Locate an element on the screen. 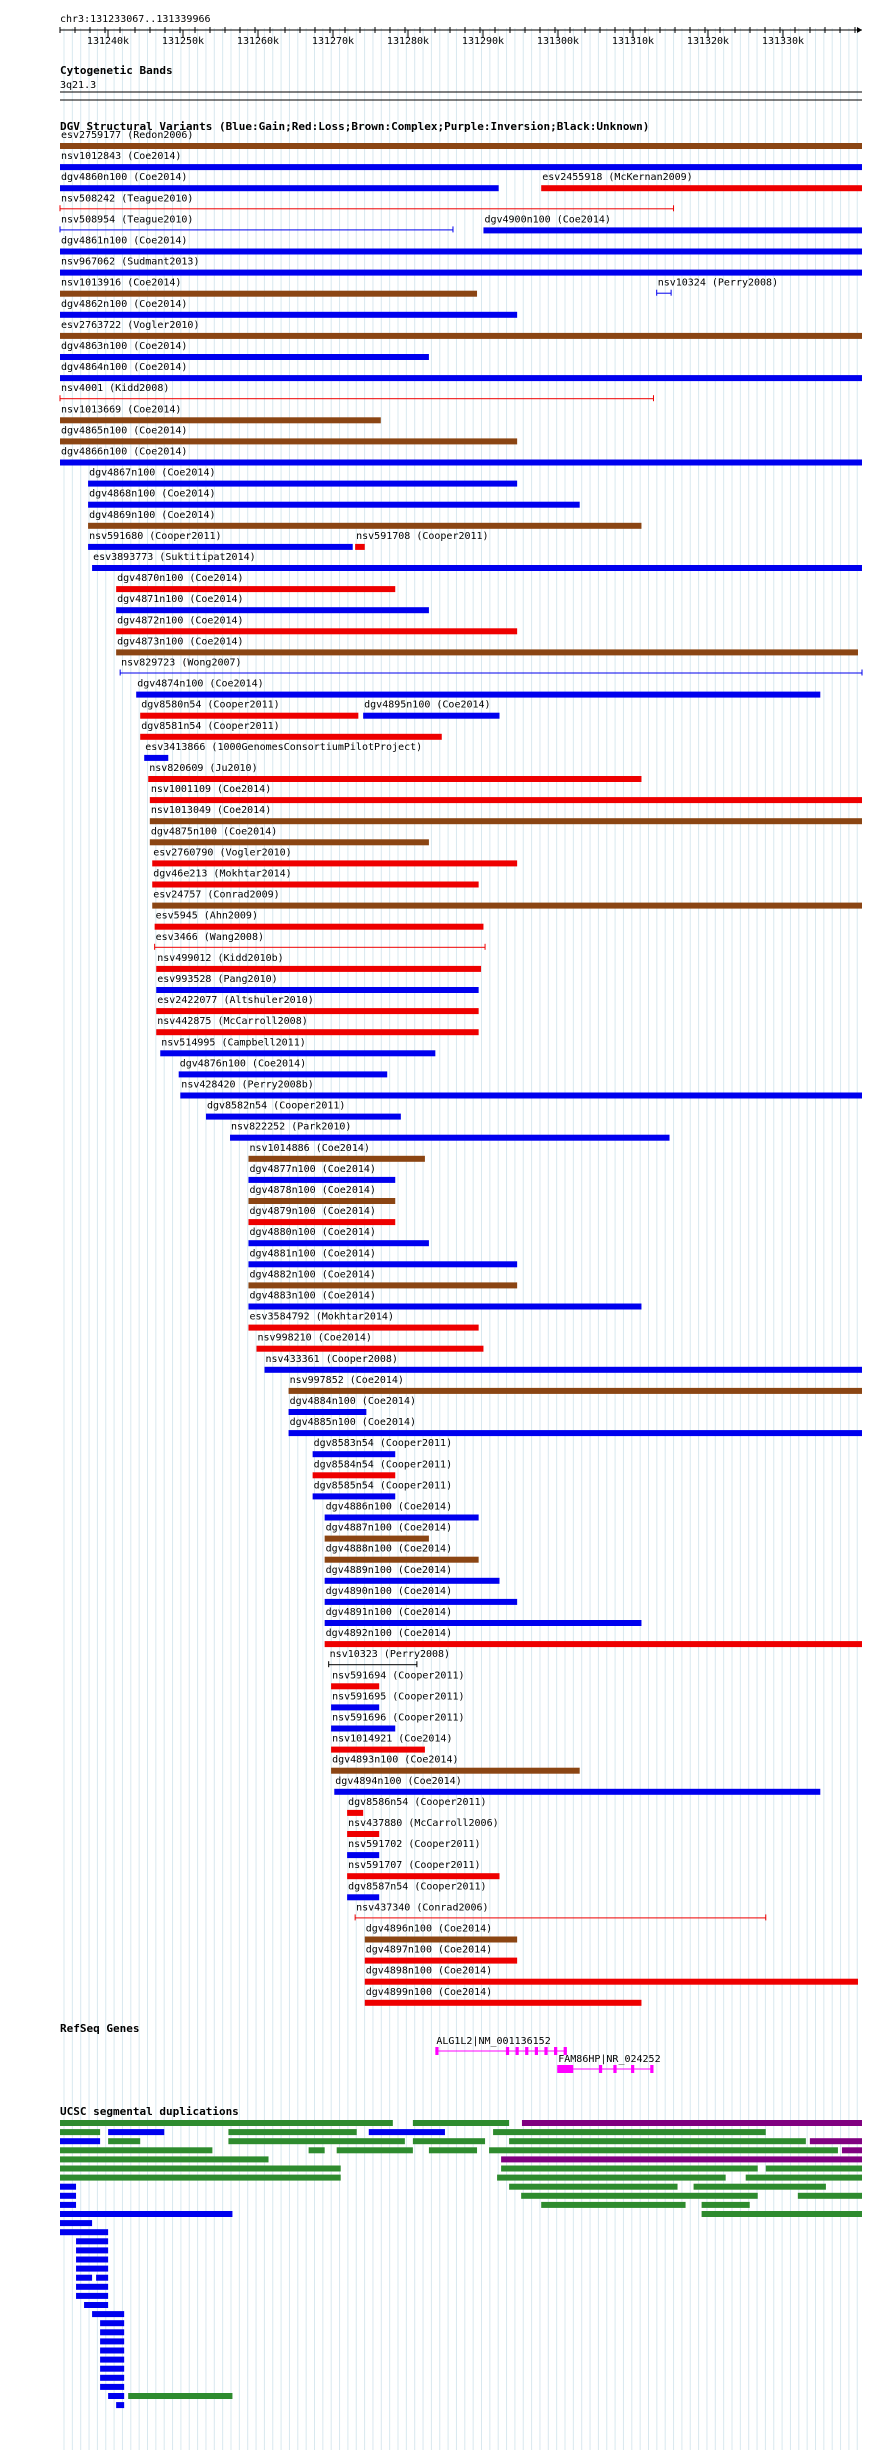  dgv-feature: nsv433361 (Cooper2008) is located at coordinates (563, 1363).